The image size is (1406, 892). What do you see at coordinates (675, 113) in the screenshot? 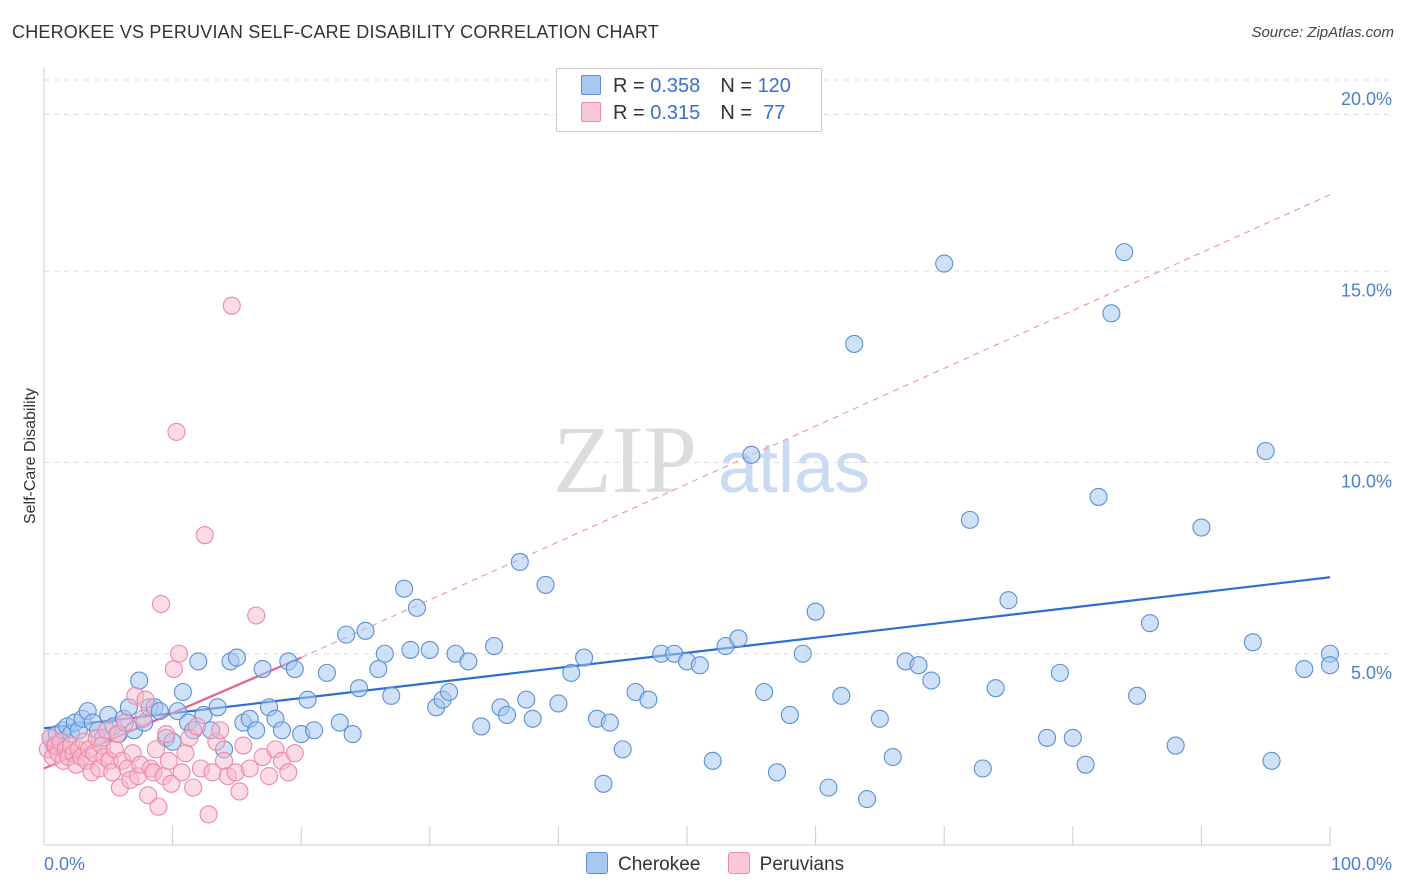
I see `legend-r-value: 0.315` at bounding box center [675, 113].